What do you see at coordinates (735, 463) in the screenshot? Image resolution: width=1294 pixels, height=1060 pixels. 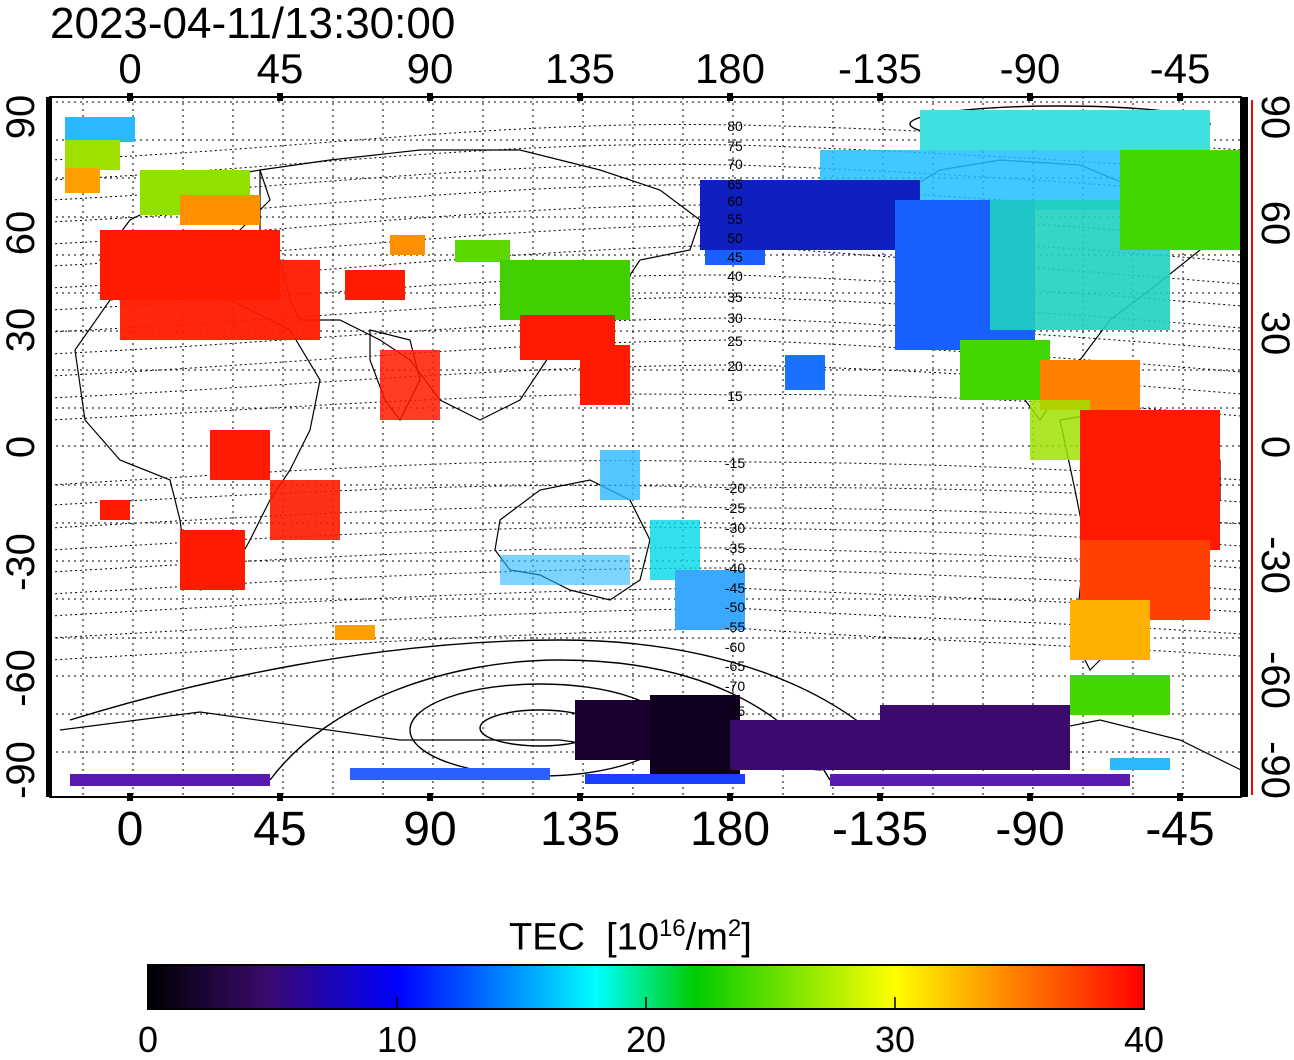 I see `contour-label: -15` at bounding box center [735, 463].